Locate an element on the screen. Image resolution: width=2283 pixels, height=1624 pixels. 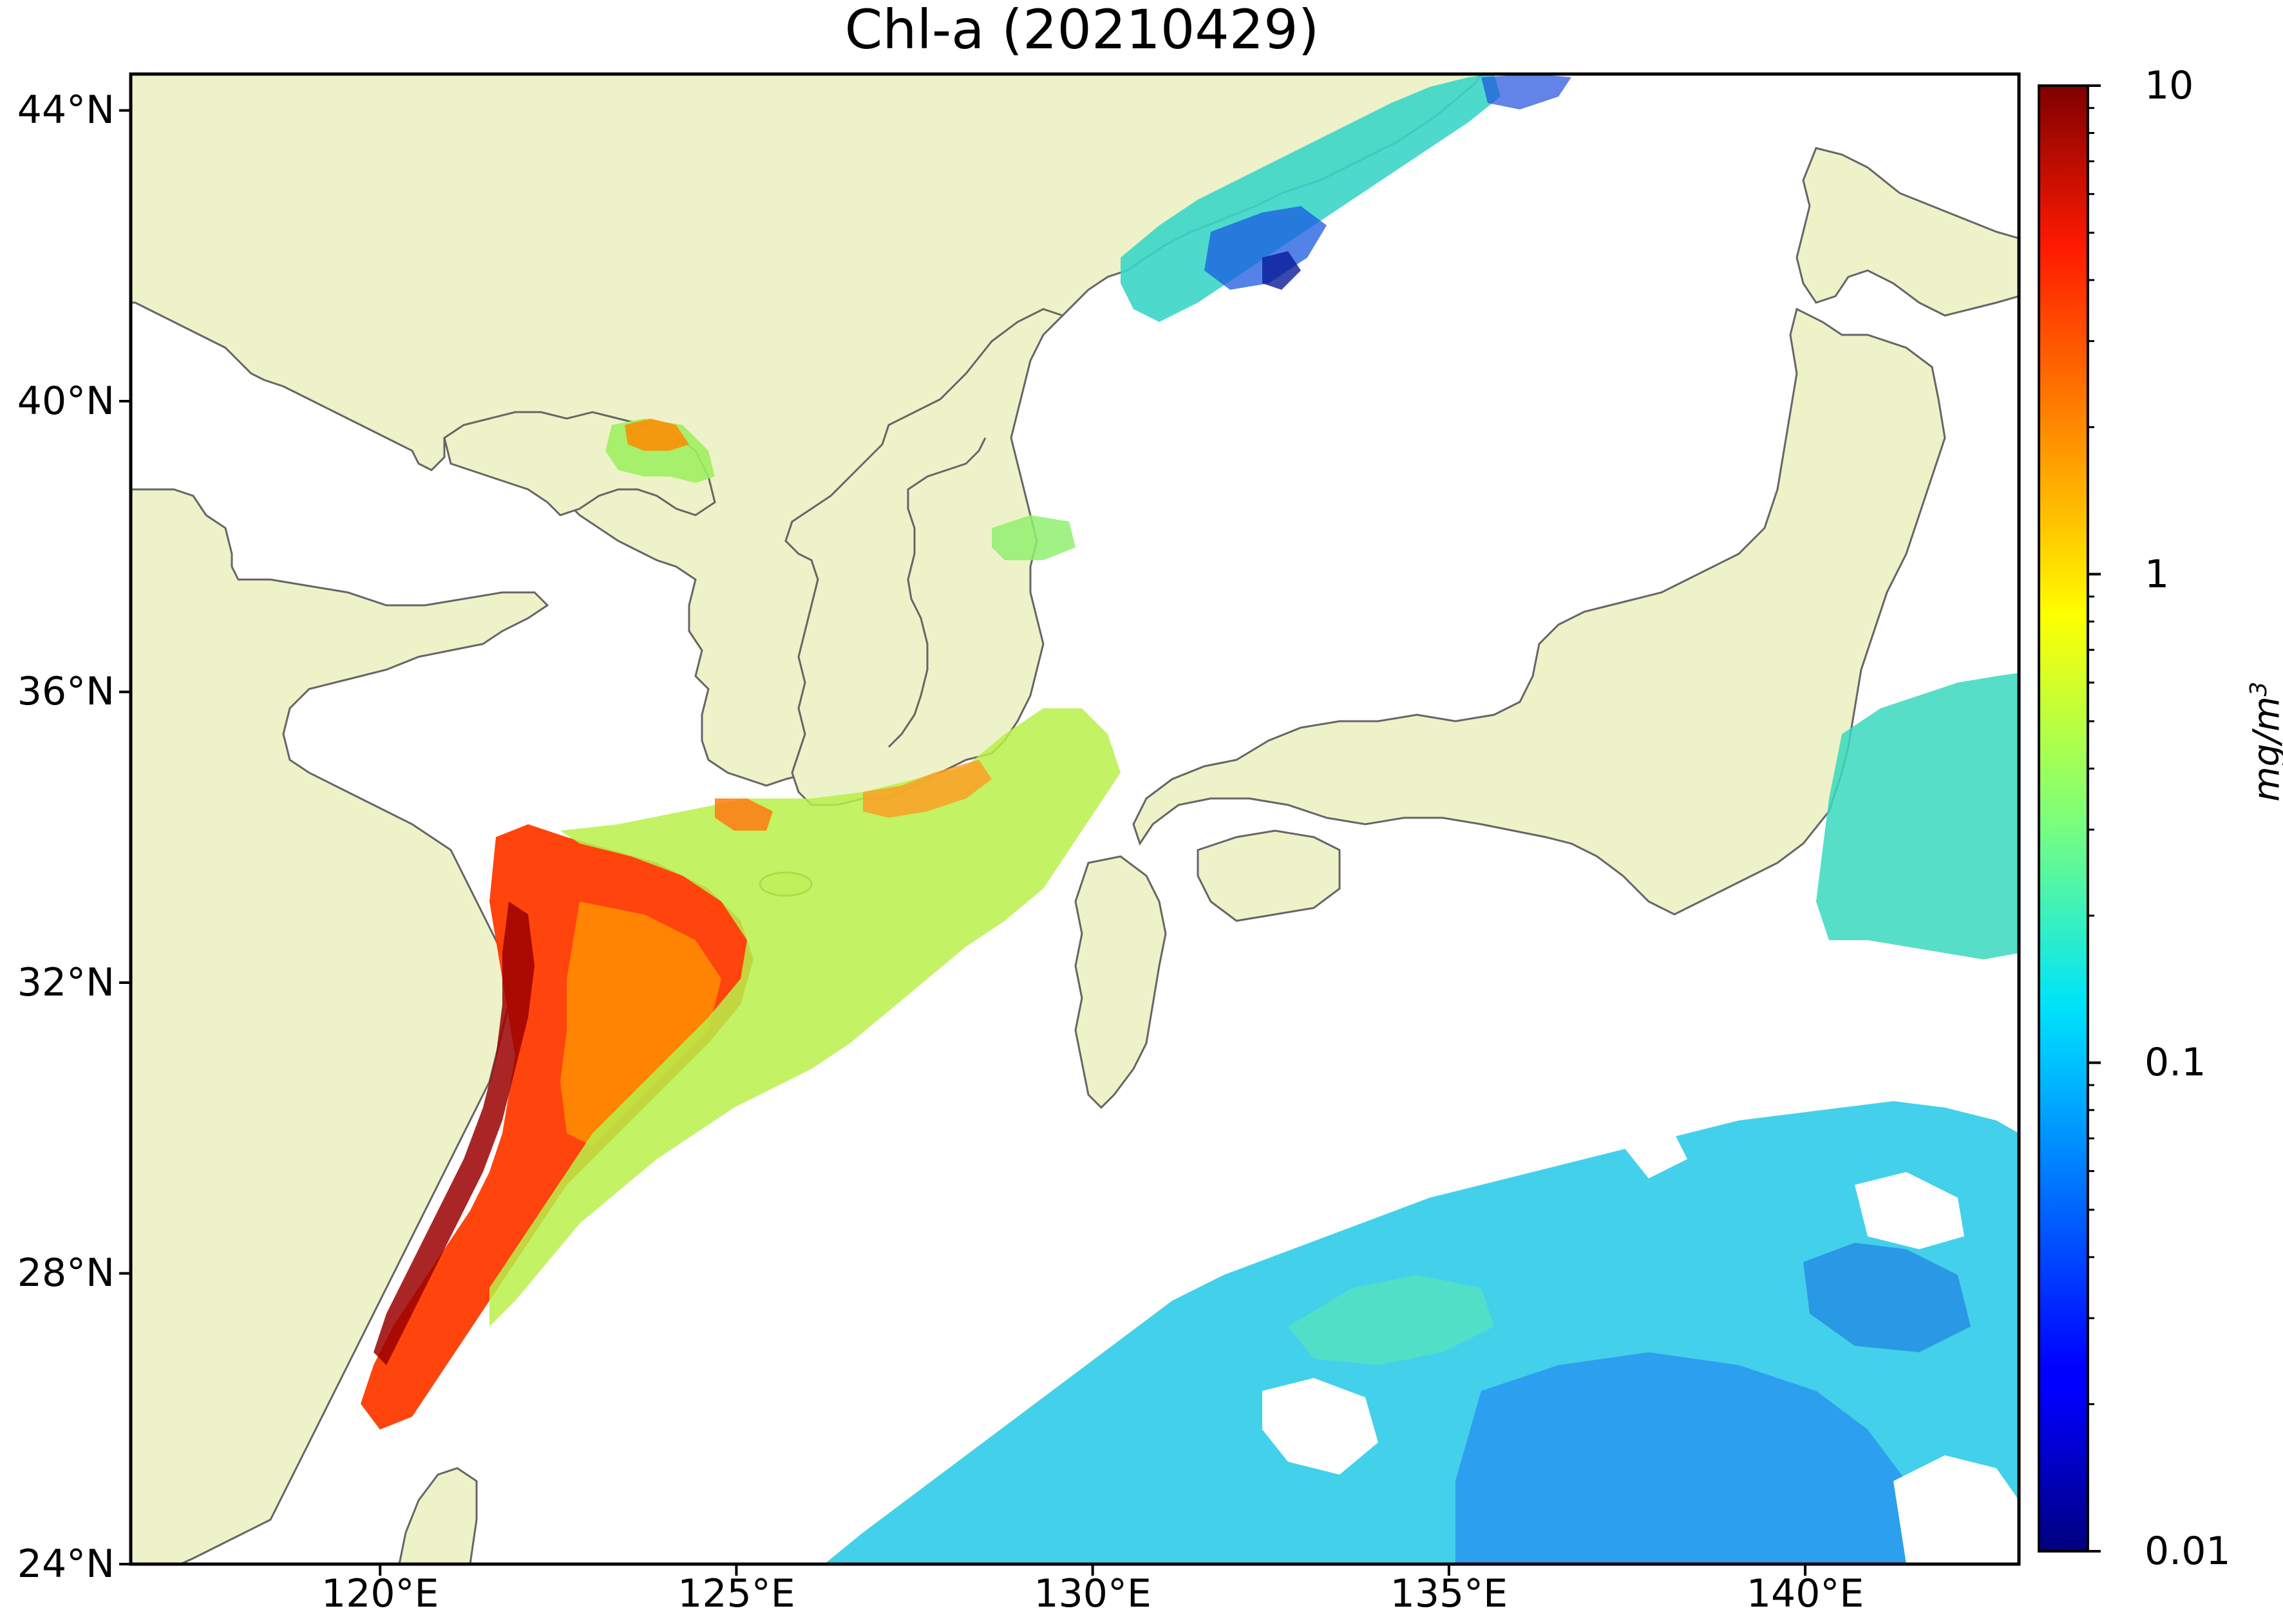
colorbar-tick-label: 10 is located at coordinates (2169, 86).